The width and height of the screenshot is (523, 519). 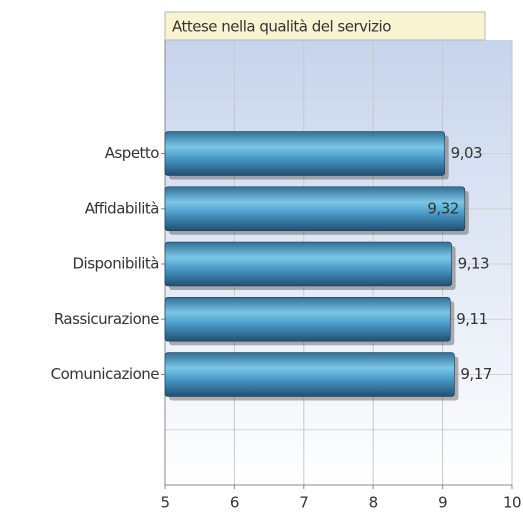 I want to click on x-tick-label: 6, so click(x=234, y=503).